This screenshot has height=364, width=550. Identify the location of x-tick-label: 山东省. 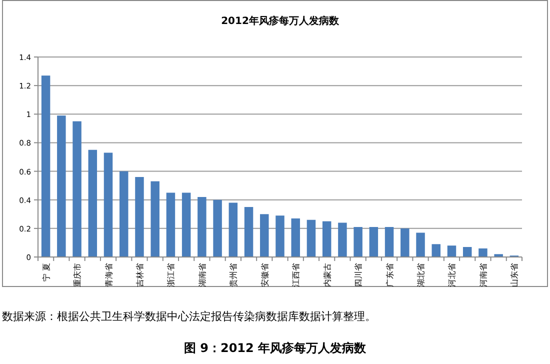
(515, 275).